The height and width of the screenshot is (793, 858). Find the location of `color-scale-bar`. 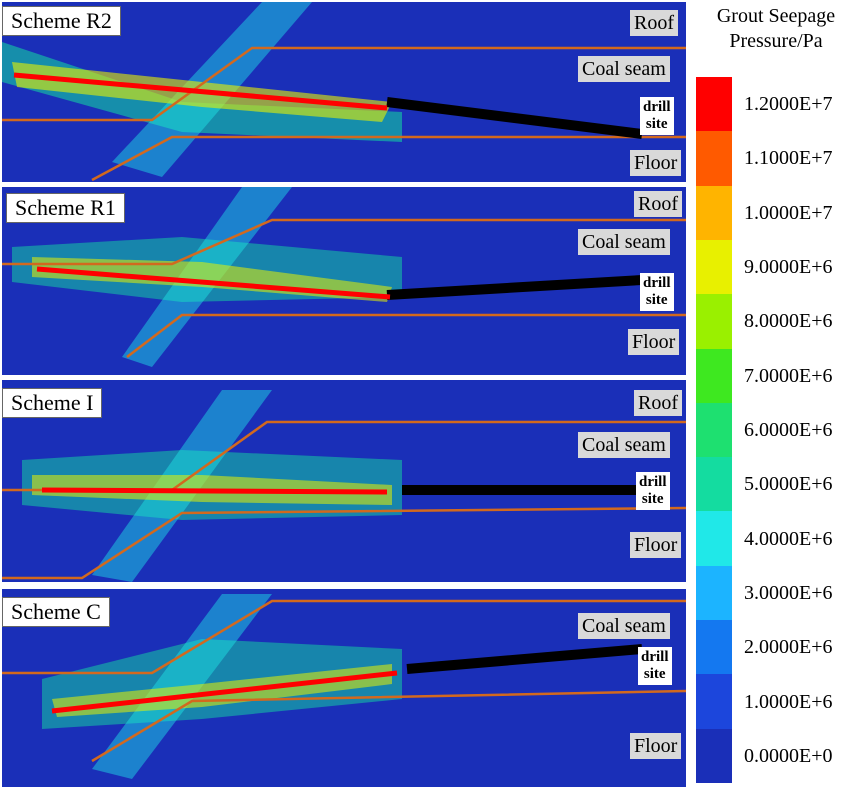

color-scale-bar is located at coordinates (714, 430).